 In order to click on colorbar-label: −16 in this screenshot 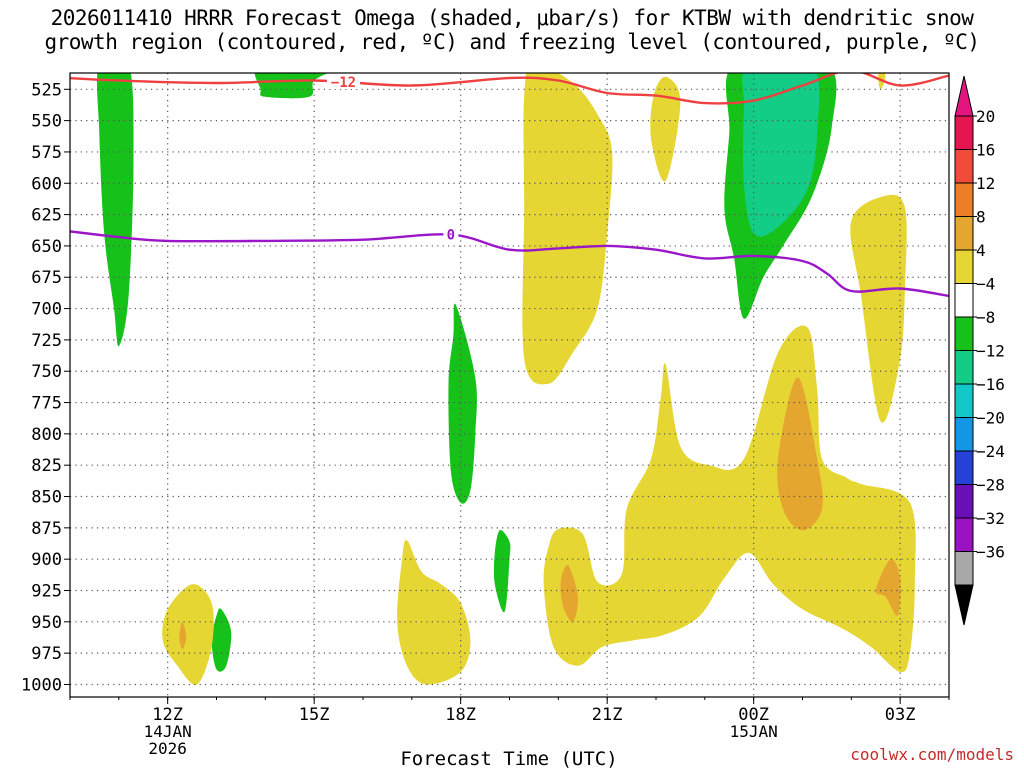, I will do `click(990, 384)`.